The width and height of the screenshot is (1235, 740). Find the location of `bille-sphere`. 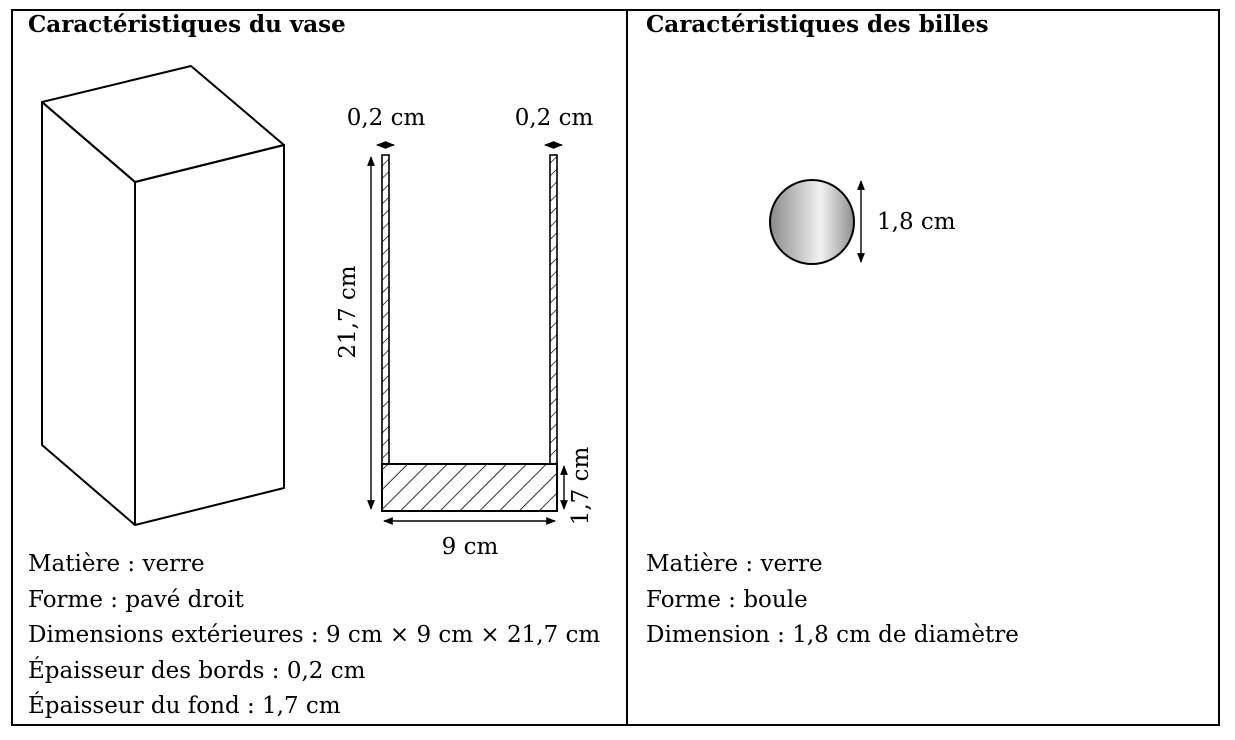

bille-sphere is located at coordinates (812, 222).